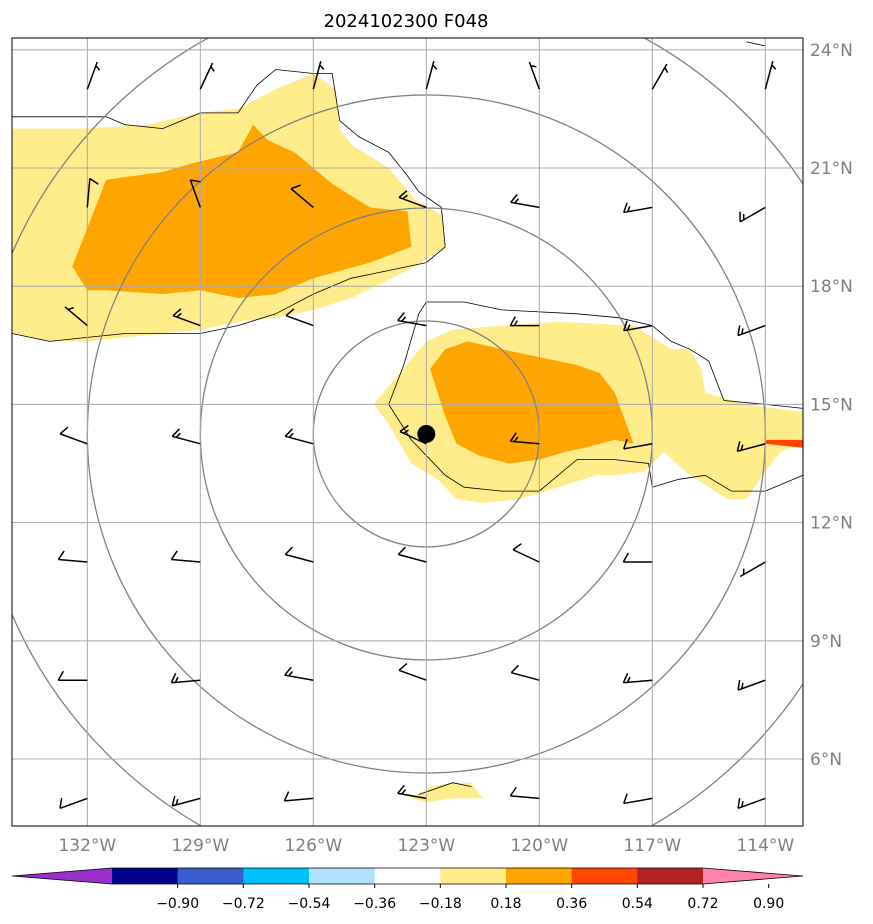 This screenshot has height=924, width=873. Describe the element at coordinates (62, 876) in the screenshot. I see `colorbar-extend-low` at that location.